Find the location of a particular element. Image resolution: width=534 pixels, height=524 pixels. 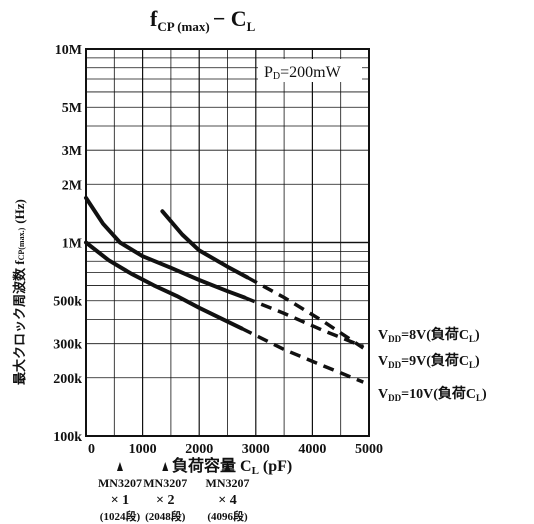

series-1-solid-line is located at coordinates (165, 247).